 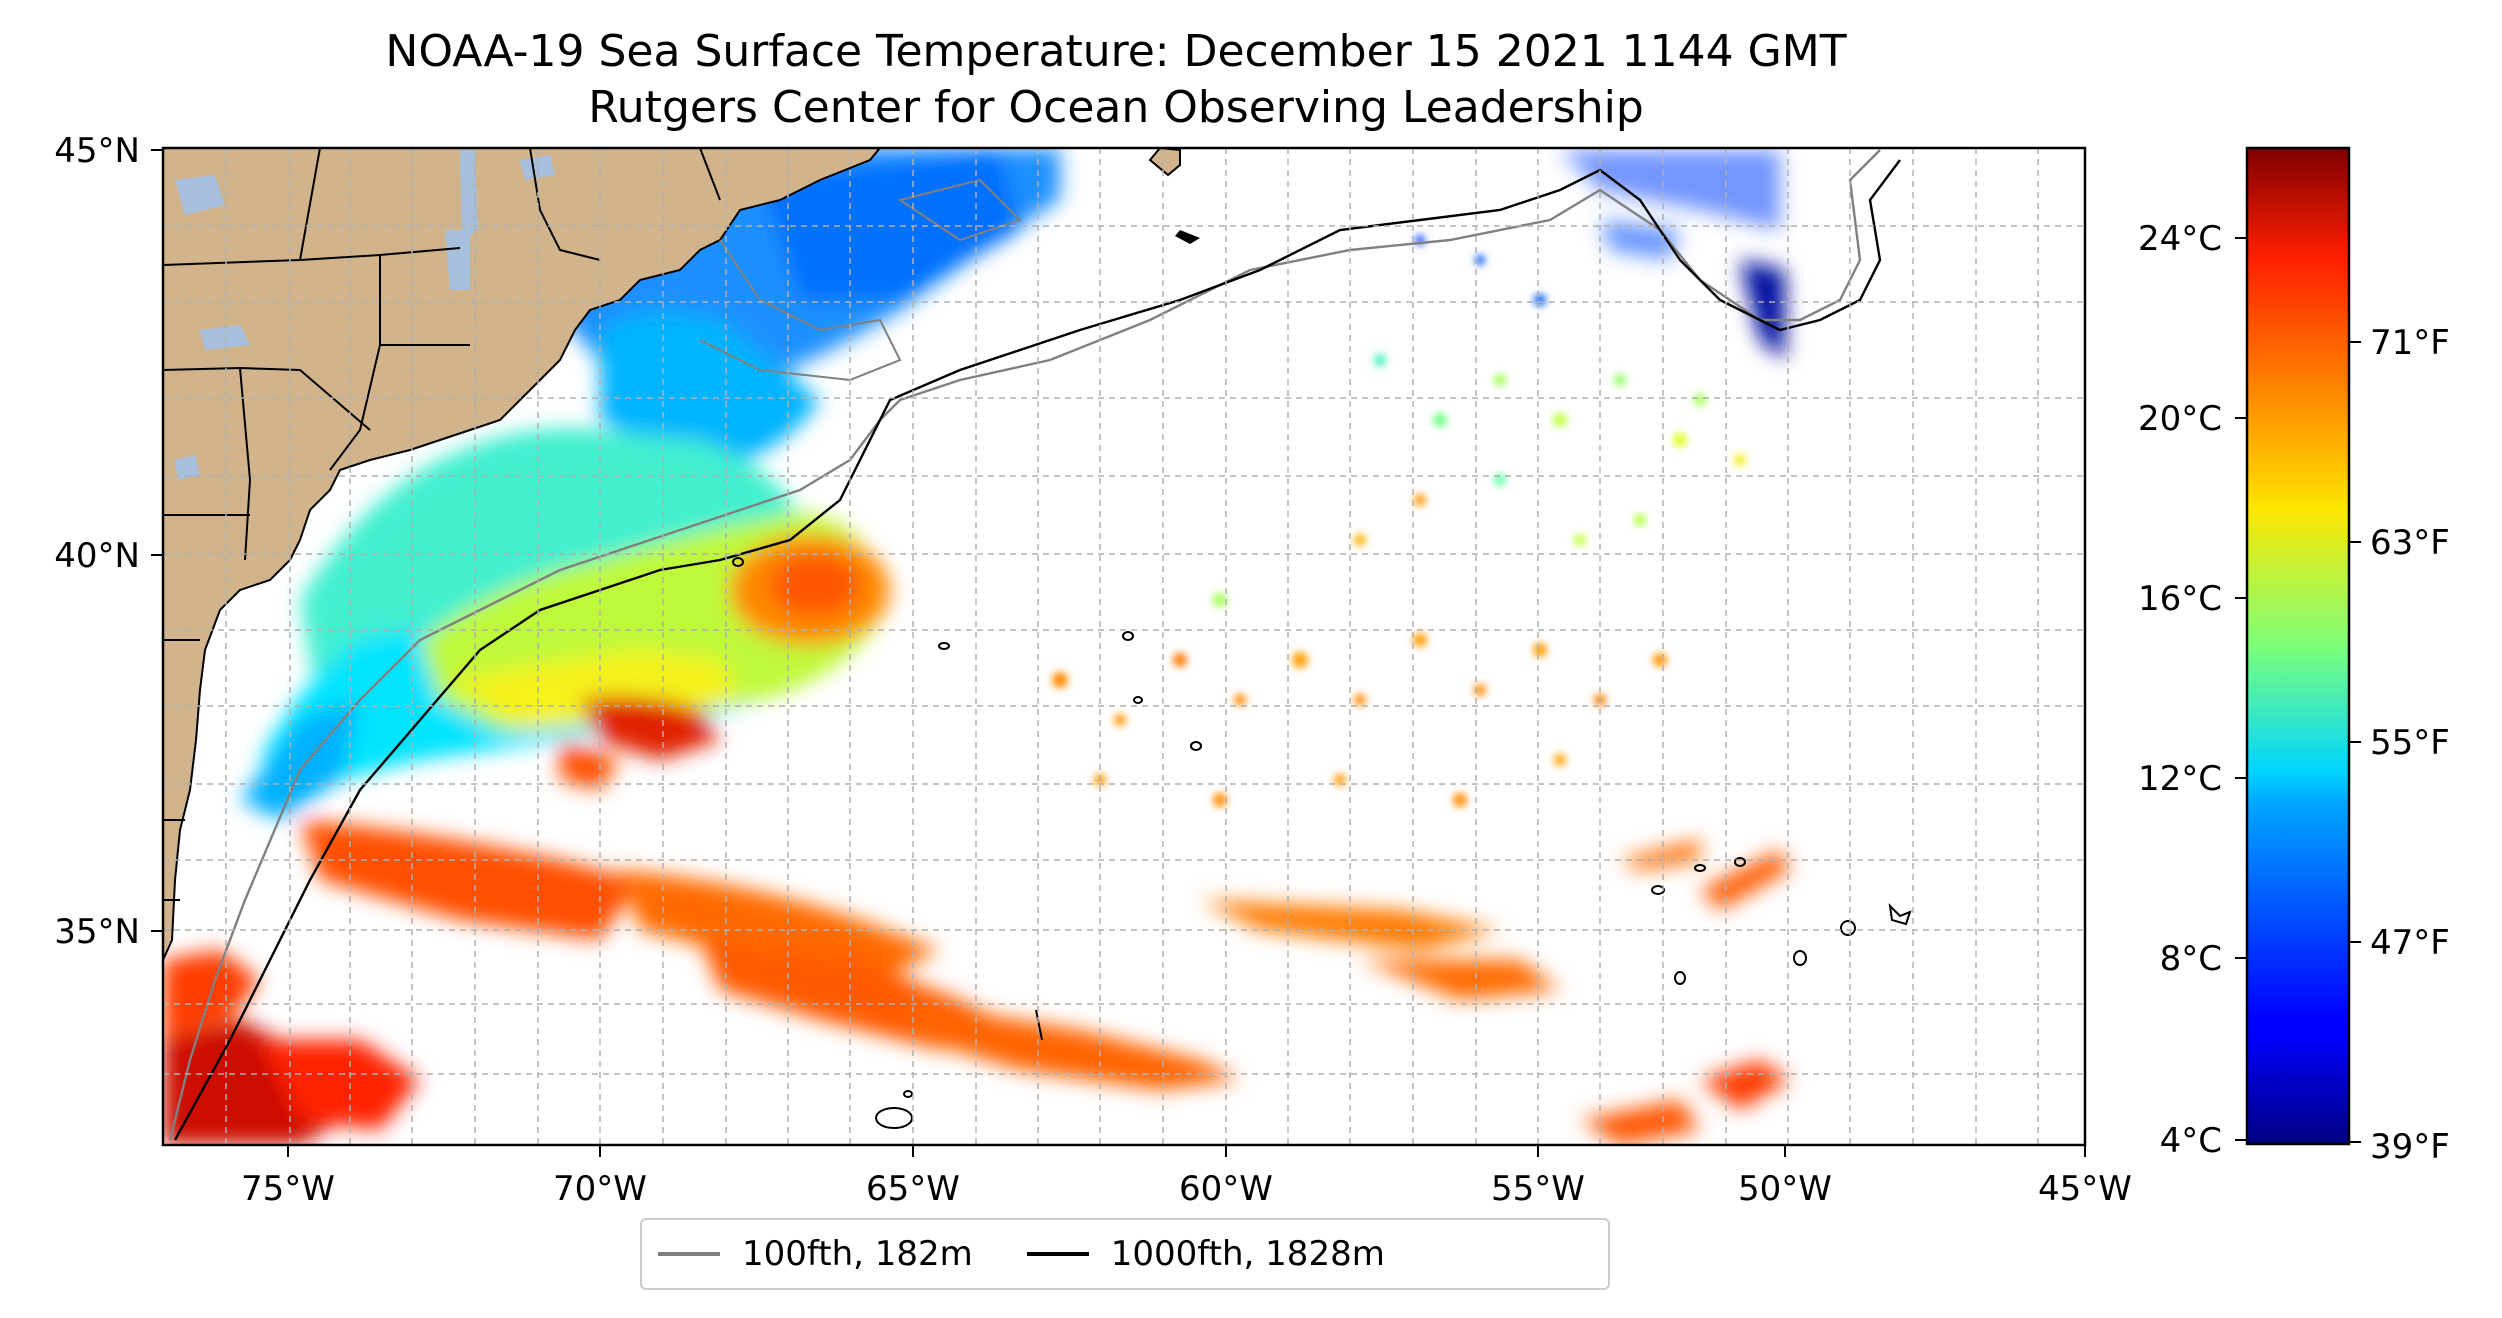 What do you see at coordinates (2298, 646) in the screenshot?
I see `colorbar` at bounding box center [2298, 646].